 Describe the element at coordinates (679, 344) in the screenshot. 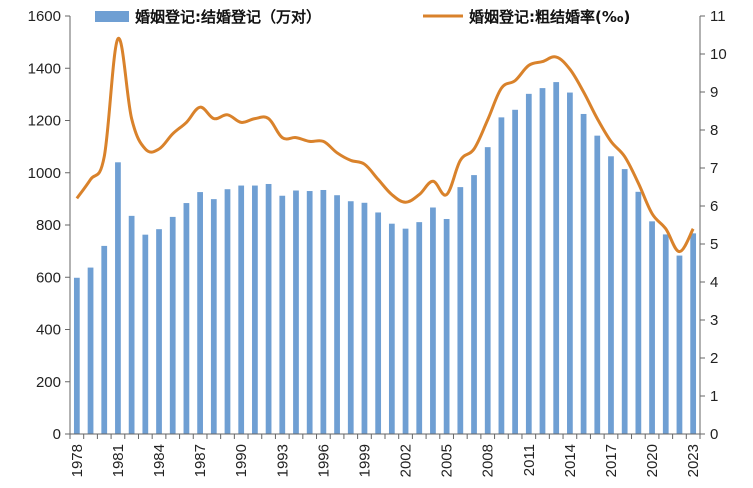

I see `bar-2022` at that location.